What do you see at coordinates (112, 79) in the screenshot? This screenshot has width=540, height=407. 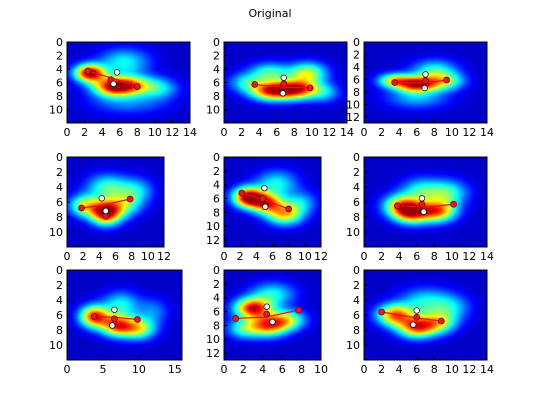 I see `skeleton-line` at bounding box center [112, 79].